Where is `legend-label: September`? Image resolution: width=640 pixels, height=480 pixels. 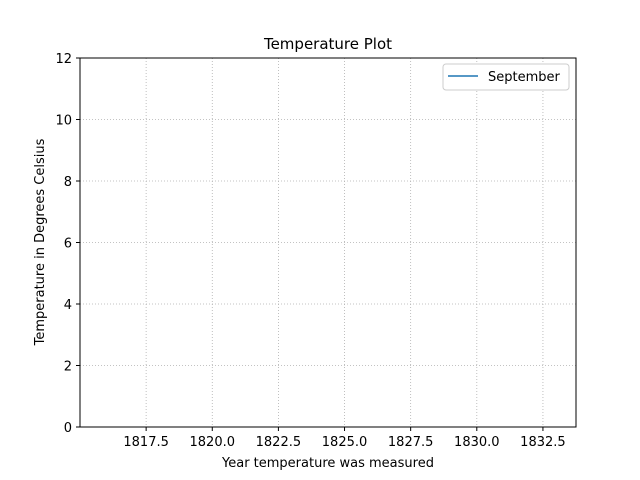 legend-label: September is located at coordinates (524, 77).